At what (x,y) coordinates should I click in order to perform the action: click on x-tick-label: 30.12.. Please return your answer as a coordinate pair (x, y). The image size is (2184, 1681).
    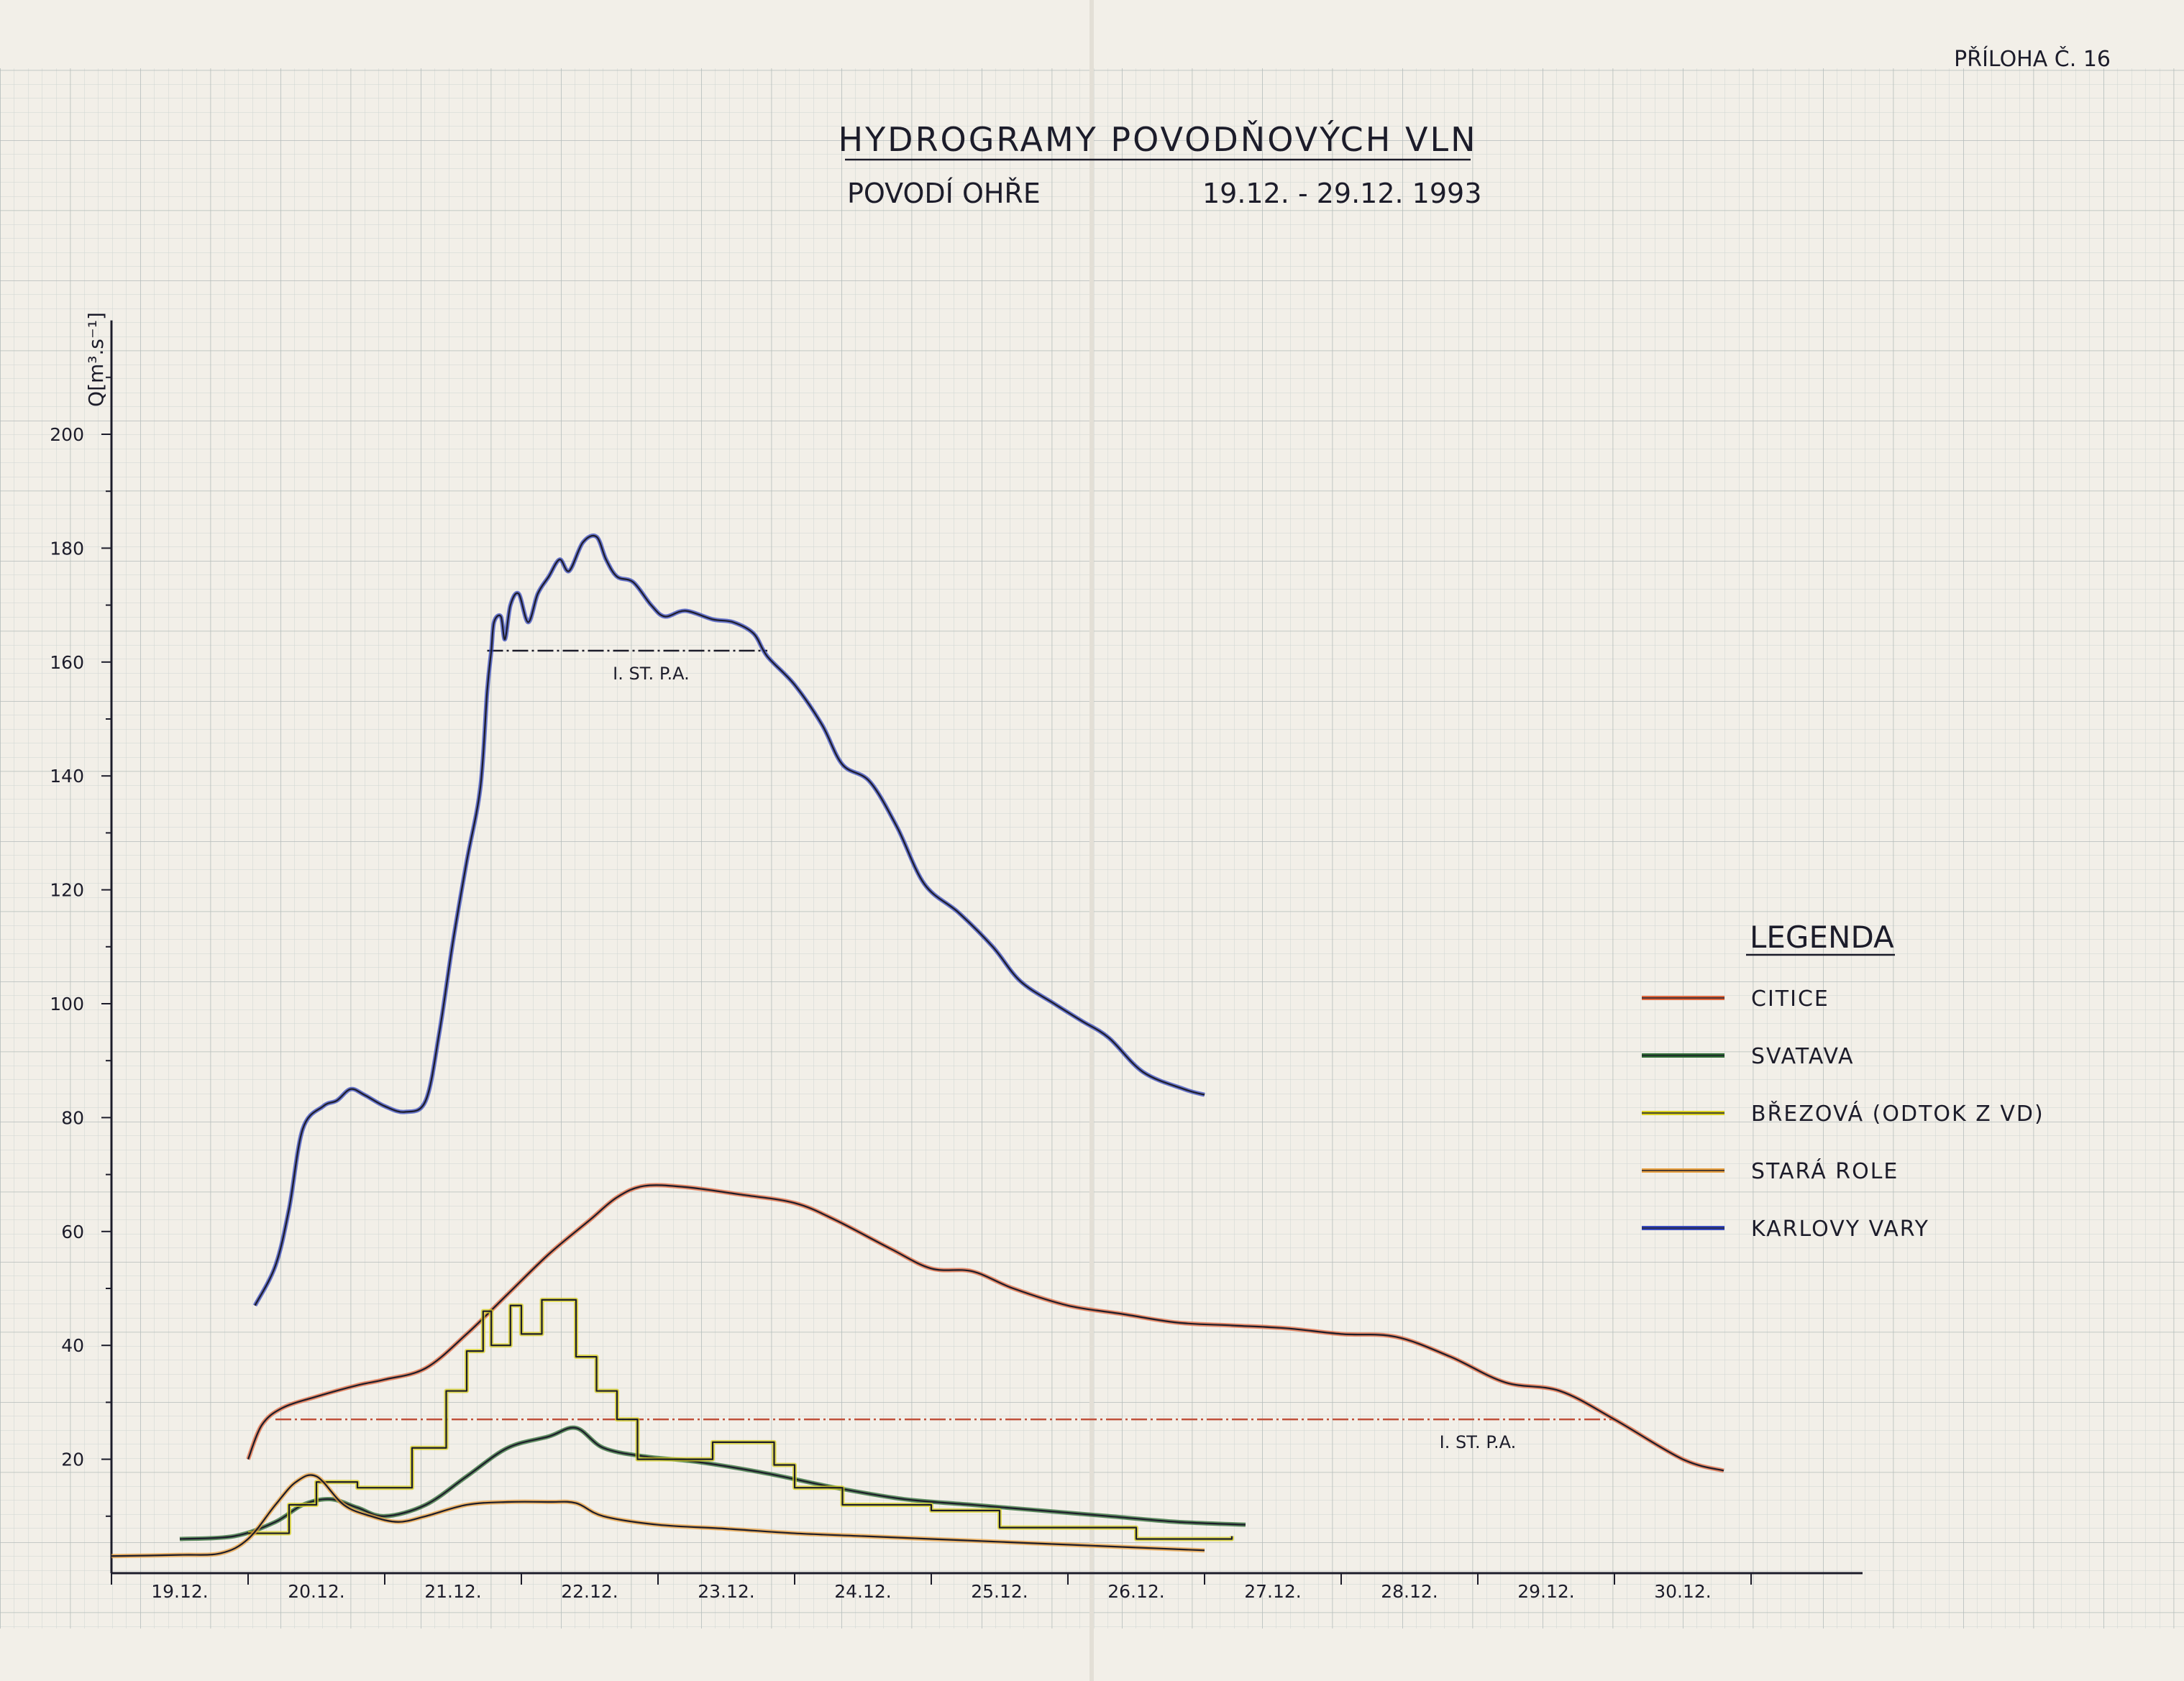
    Looking at the image, I should click on (1683, 1592).